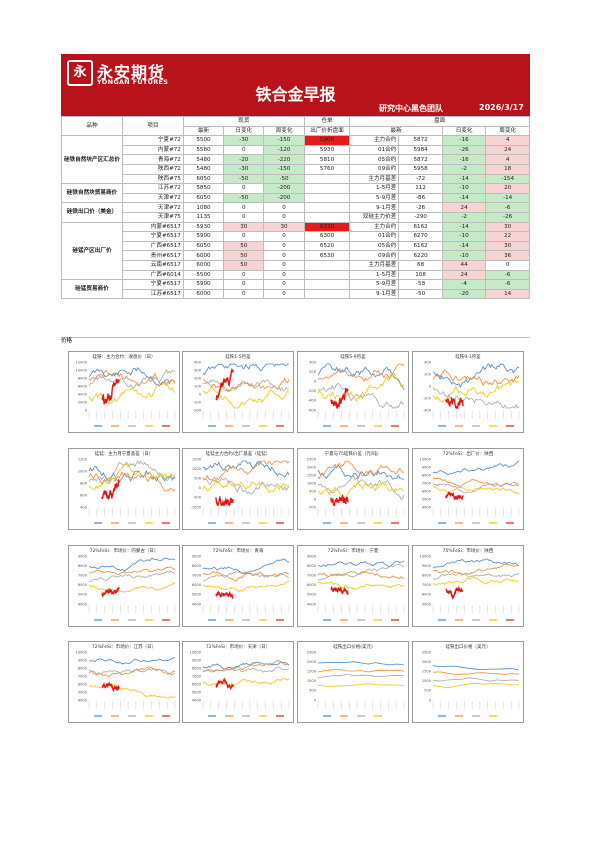 The image size is (595, 842). Describe the element at coordinates (420, 236) in the screenshot. I see `table-cell: 6270` at that location.